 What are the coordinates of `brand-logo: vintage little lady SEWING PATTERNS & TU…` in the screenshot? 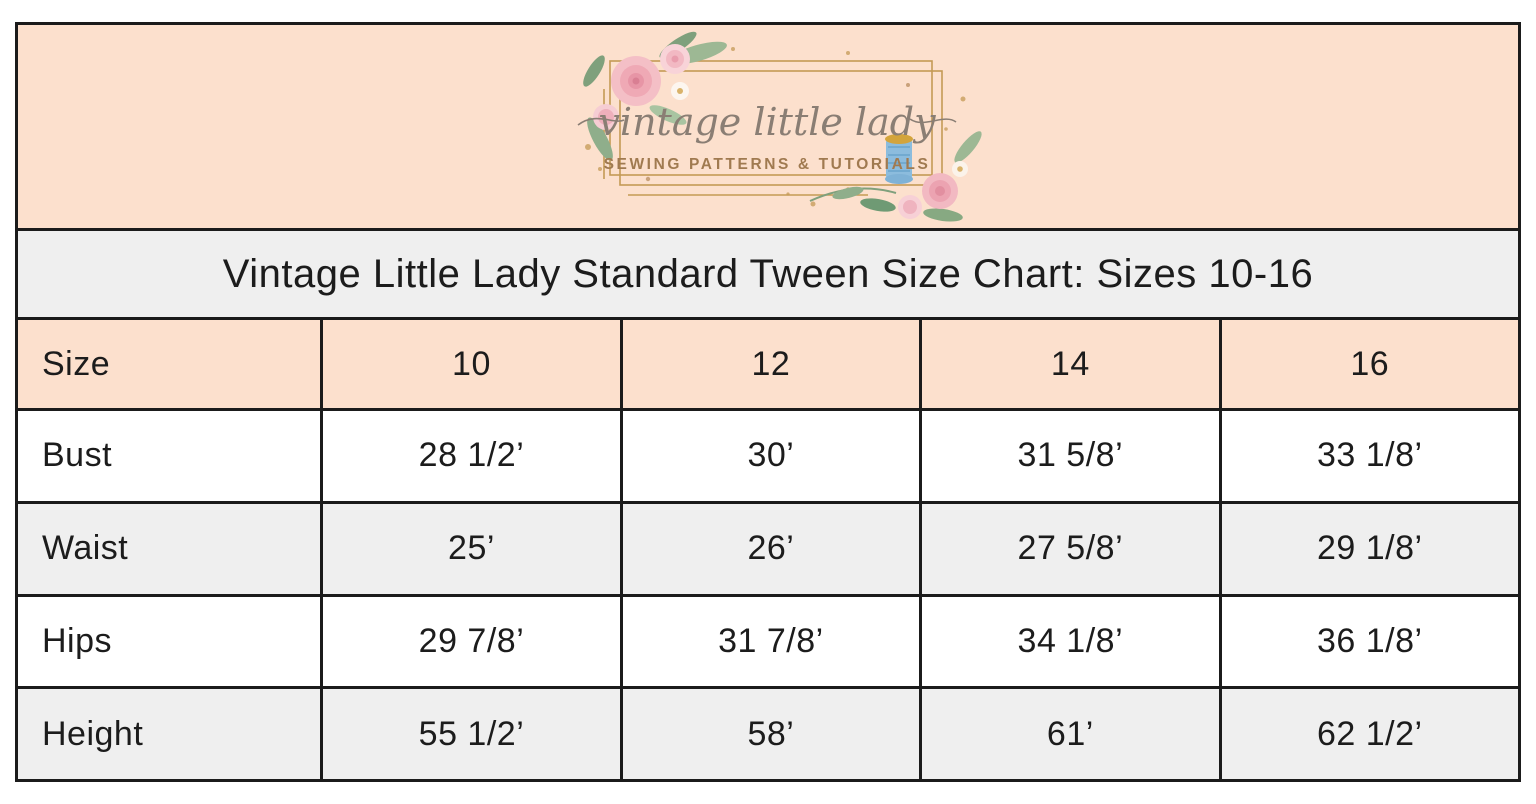 It's located at (779, 126).